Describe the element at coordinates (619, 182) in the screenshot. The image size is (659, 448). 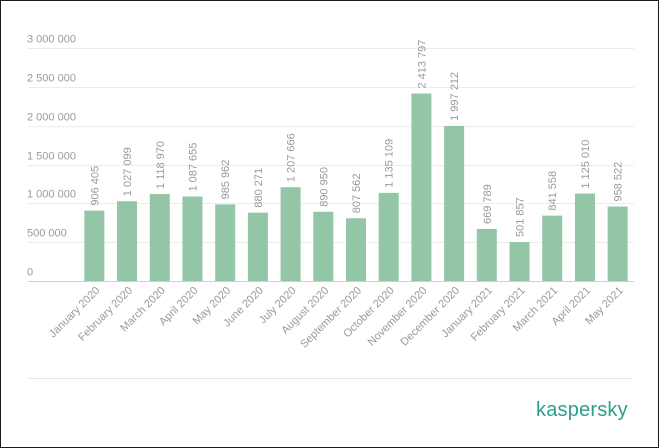
I see `value-label: 958 522` at that location.